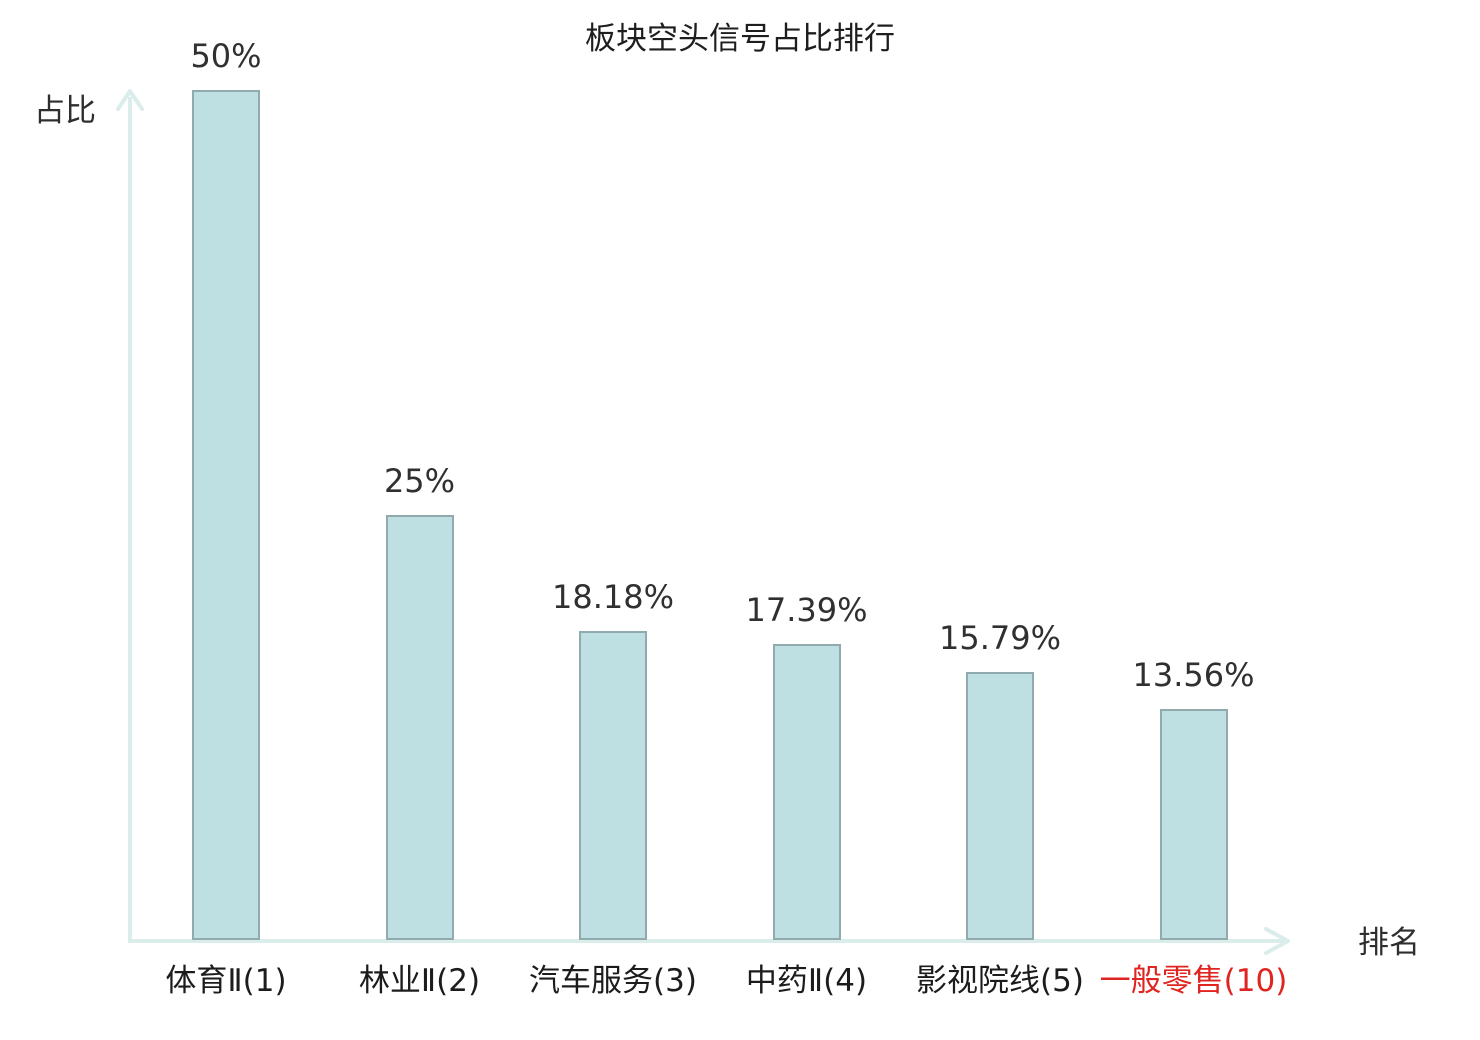  Describe the element at coordinates (1389, 943) in the screenshot. I see `x-axis-label: 排名` at that location.